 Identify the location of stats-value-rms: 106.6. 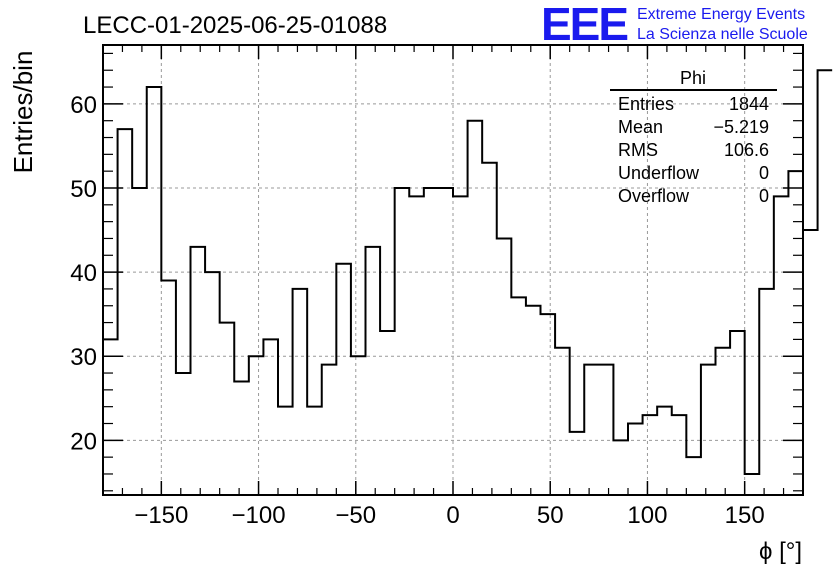
(746, 150).